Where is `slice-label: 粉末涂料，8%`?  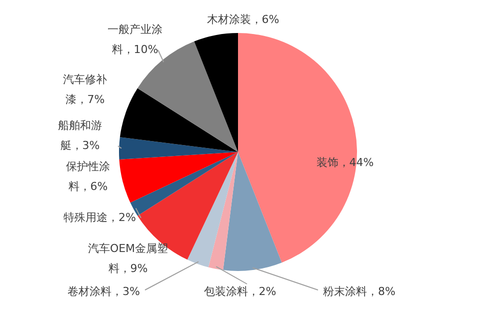 slice-label: 粉末涂料，8% is located at coordinates (359, 291).